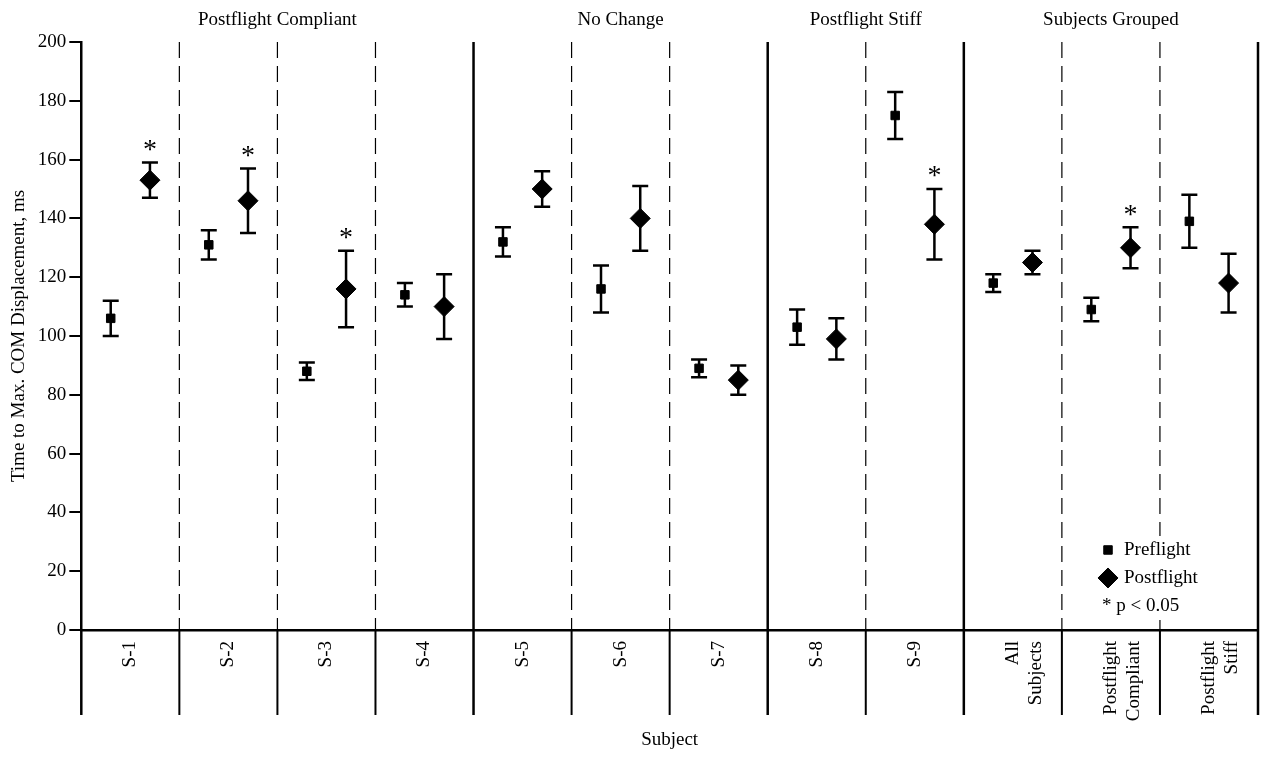 The image size is (1270, 759). I want to click on text: No Change, so click(620, 19).